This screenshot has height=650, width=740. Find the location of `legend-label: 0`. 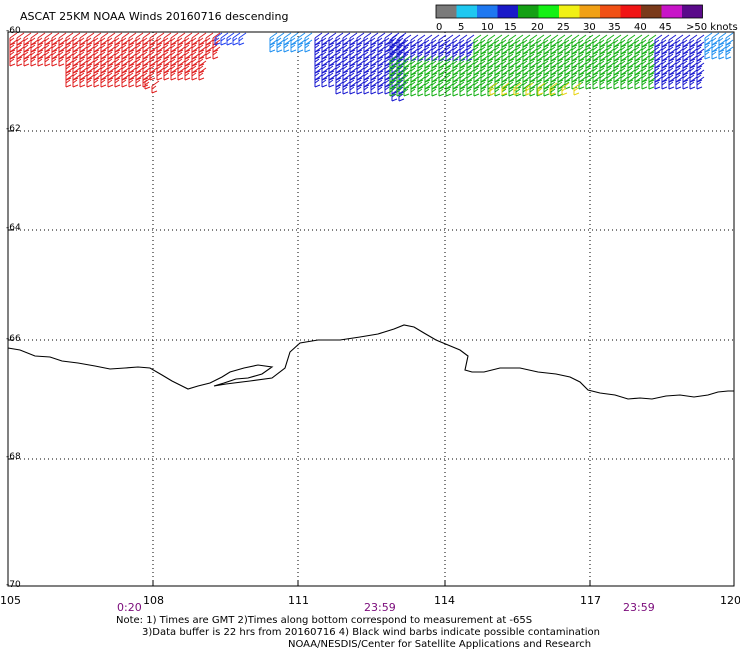

legend-label: 0 is located at coordinates (439, 27).